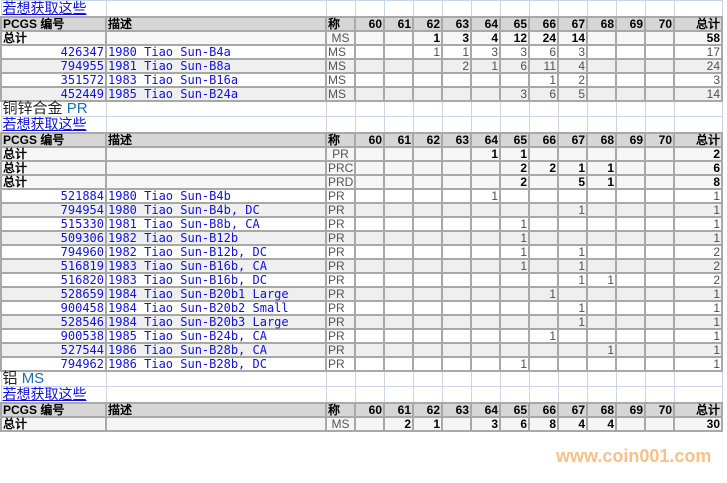 The width and height of the screenshot is (727, 483). Describe the element at coordinates (216, 66) in the screenshot. I see `description-link: 1981 Tiao Sun-B8a` at that location.